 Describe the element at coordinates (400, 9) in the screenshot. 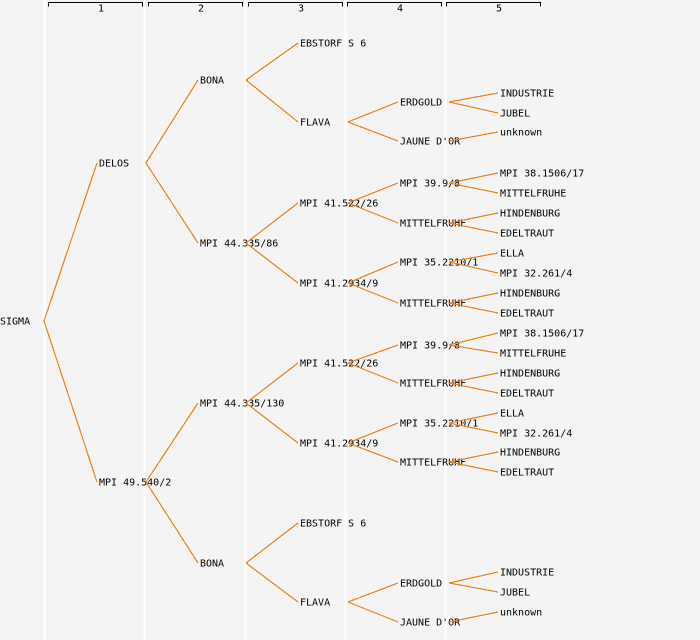

I see `generation-header-label: 4` at that location.